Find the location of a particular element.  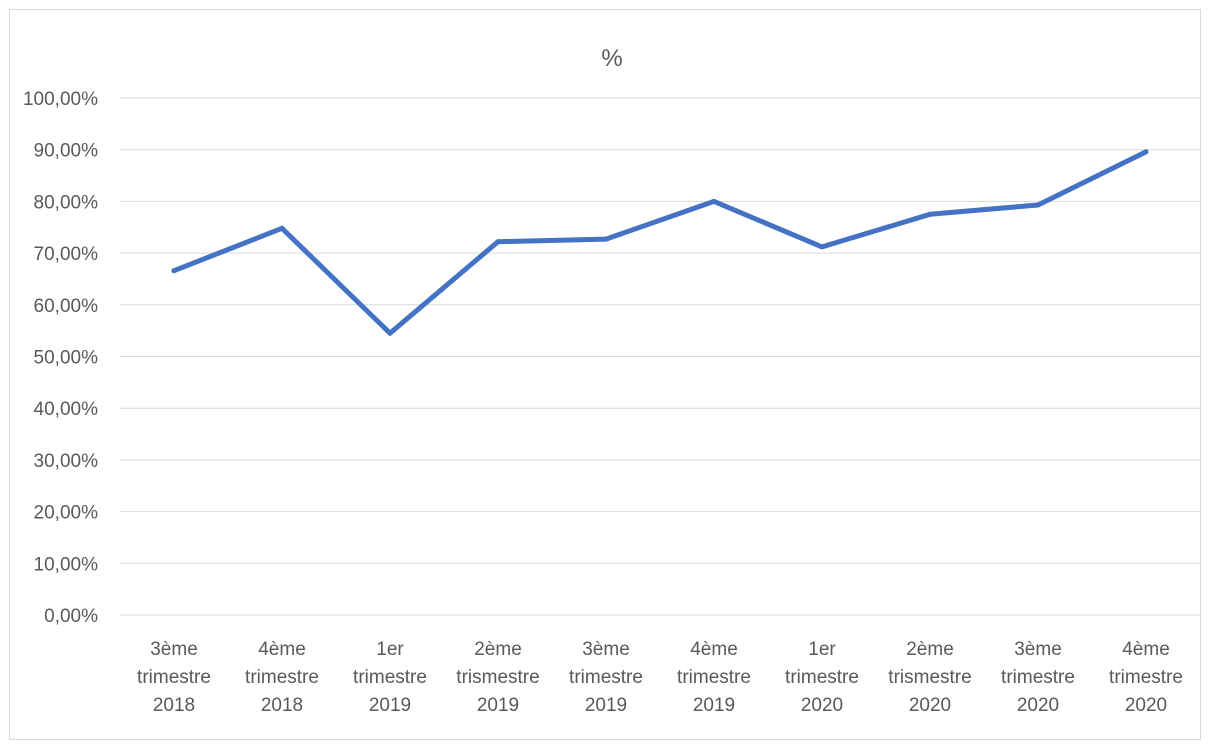

x-tick-label: 4ème trimestre 2019 is located at coordinates (714, 677).